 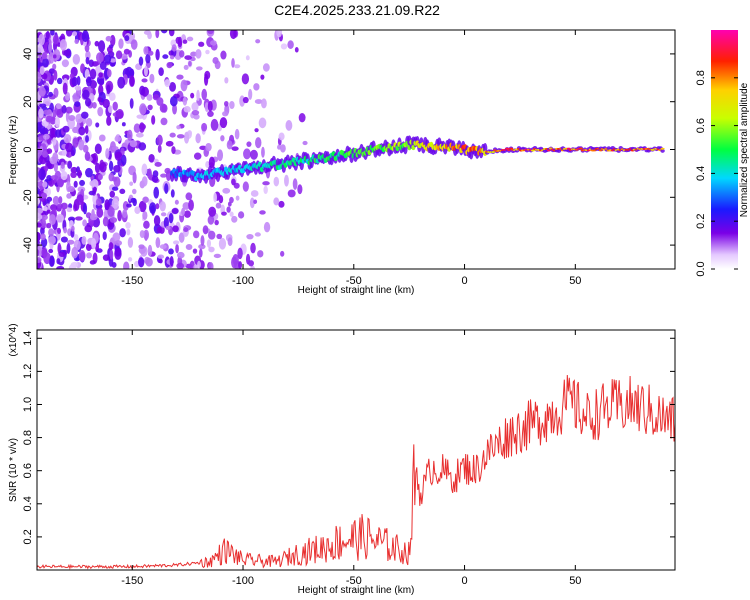 I want to click on ridge-core, so click(x=662, y=148).